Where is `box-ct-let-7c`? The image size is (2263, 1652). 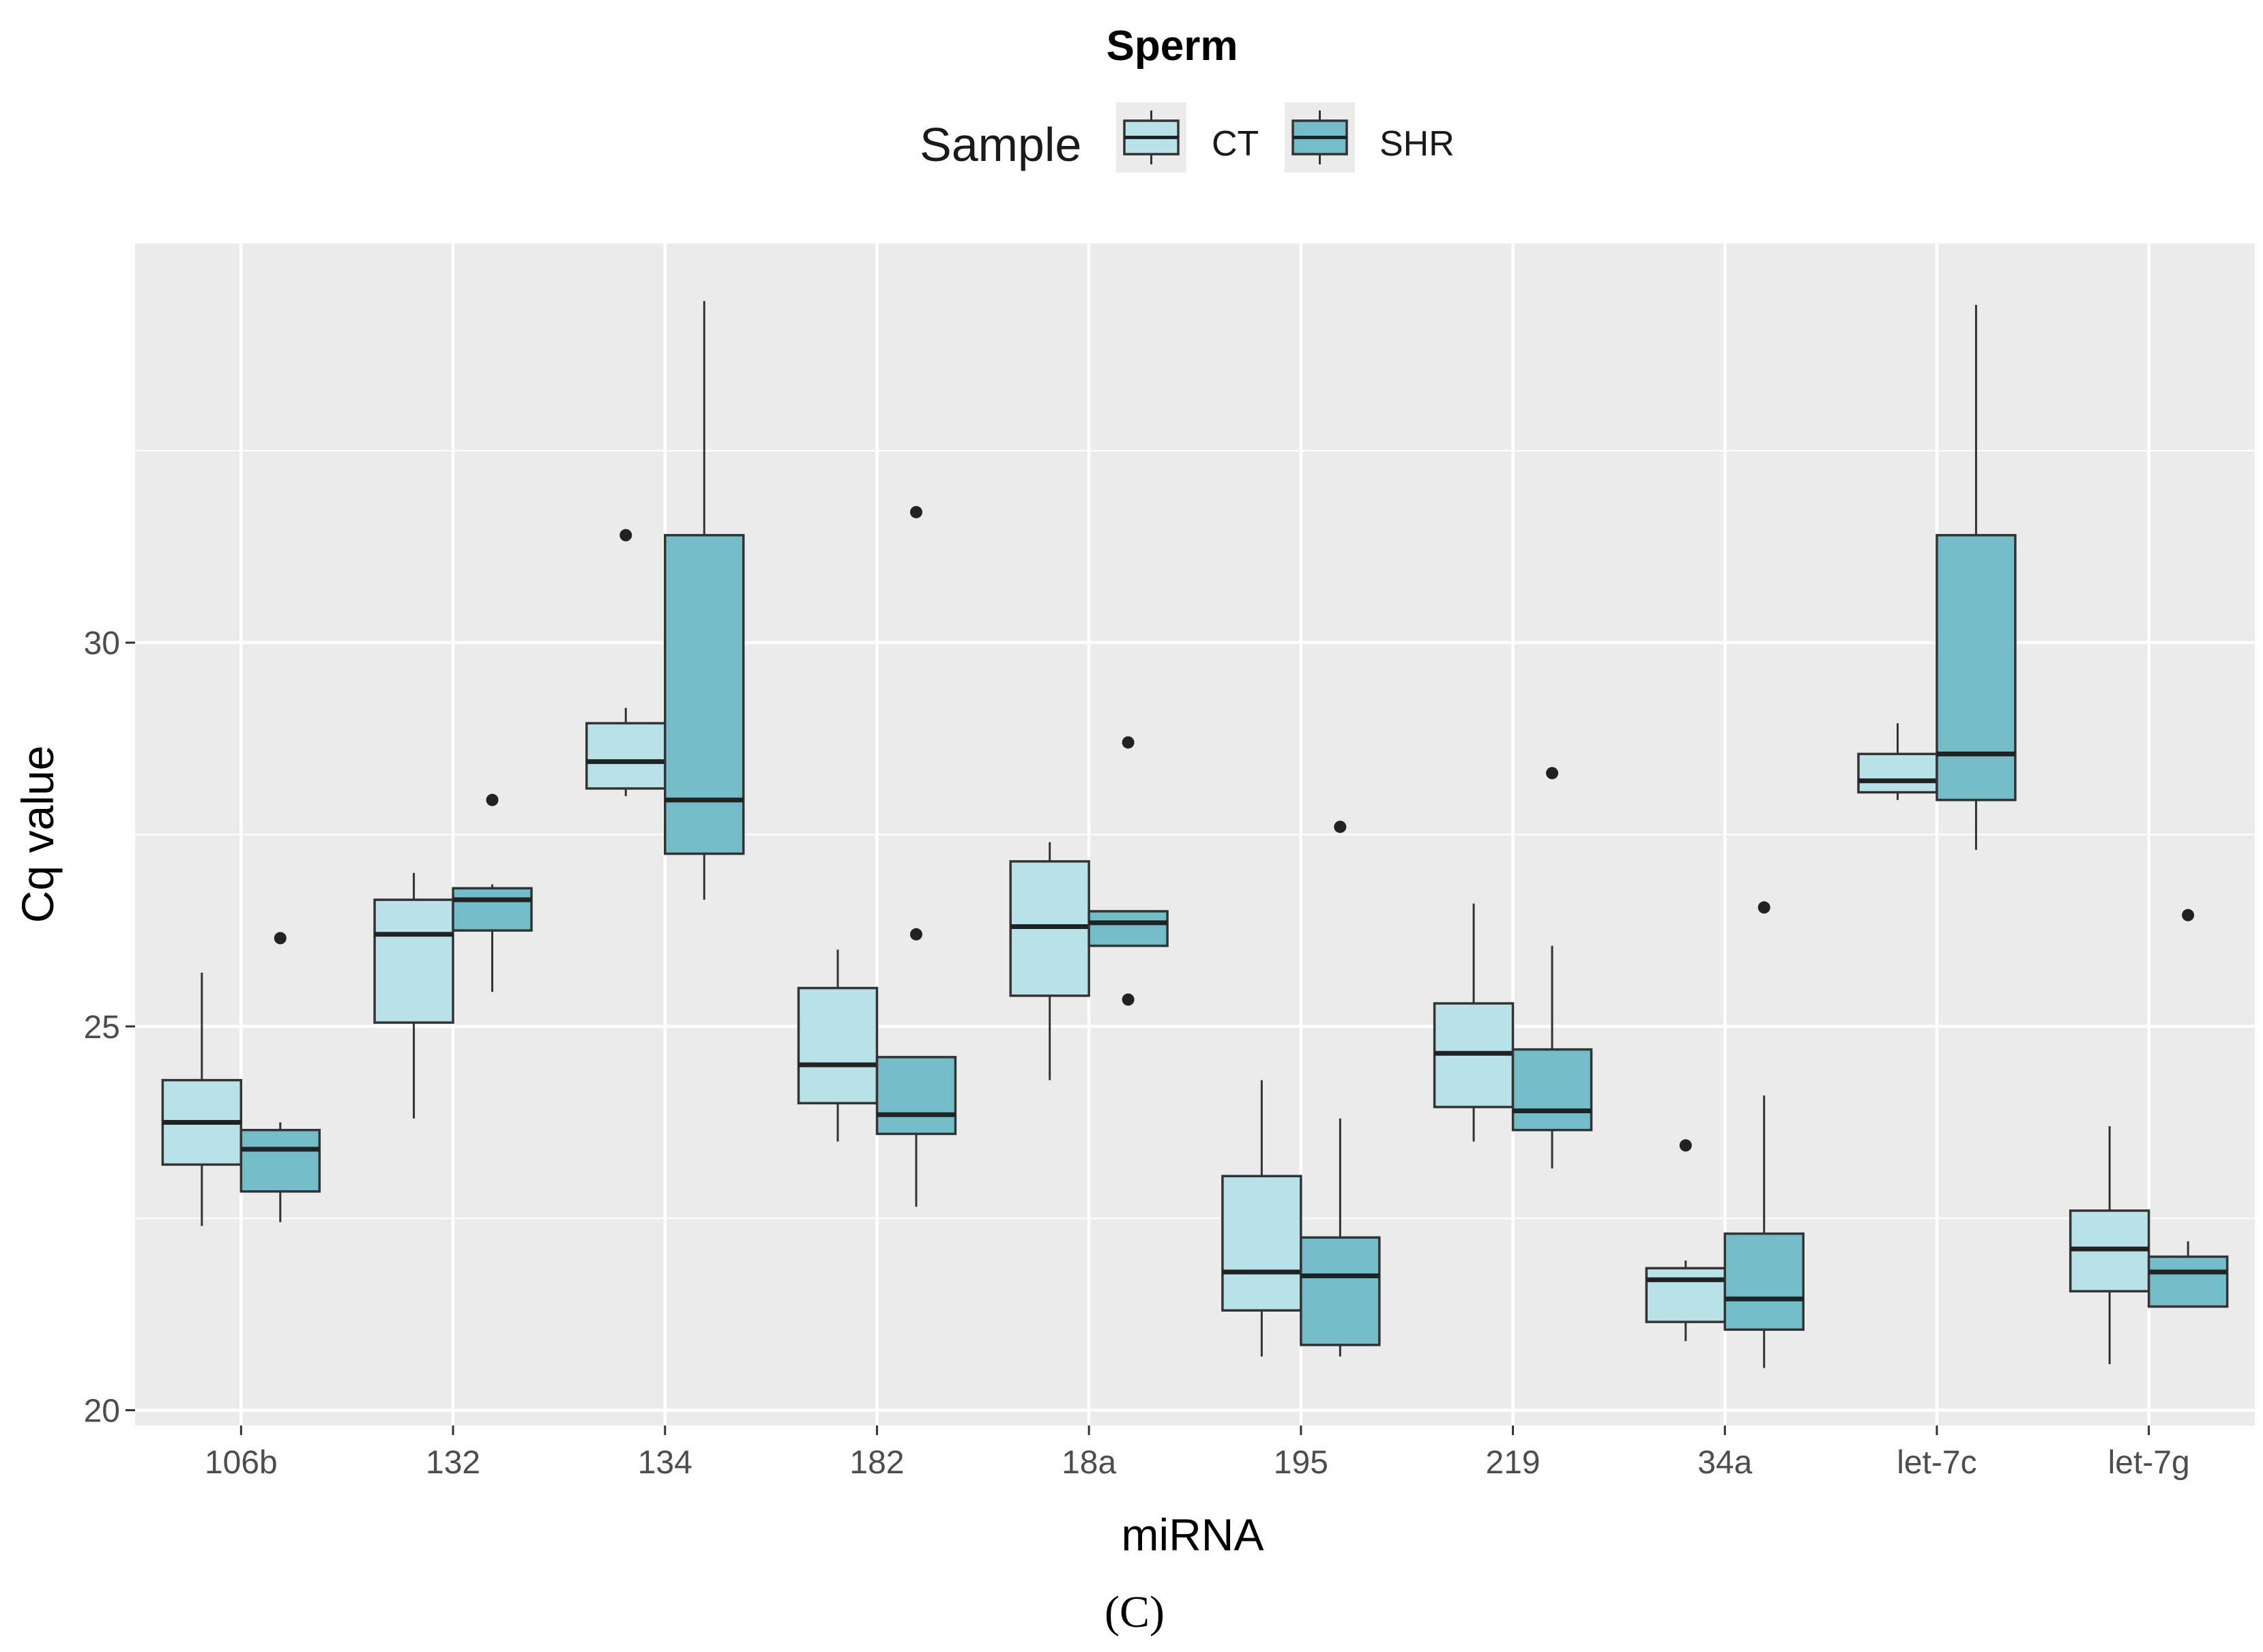 box-ct-let-7c is located at coordinates (1897, 761).